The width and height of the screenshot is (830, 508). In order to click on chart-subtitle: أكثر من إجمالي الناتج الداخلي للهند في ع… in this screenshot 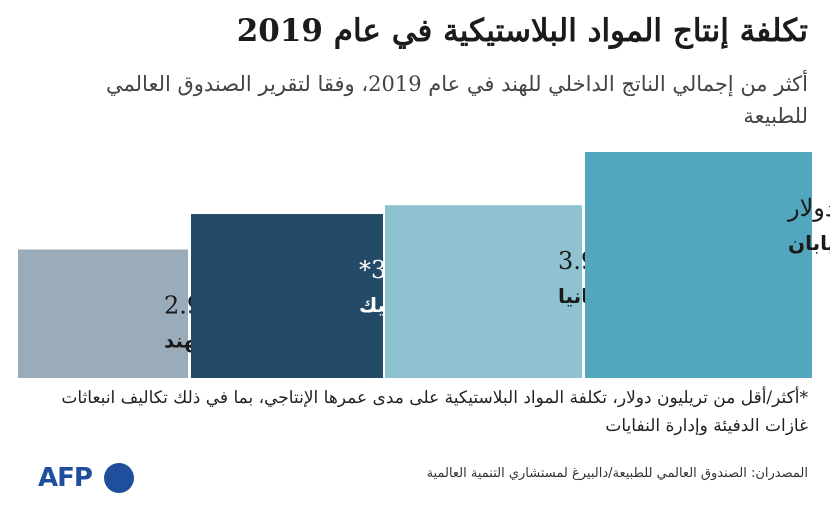, I will do `click(457, 100)`.